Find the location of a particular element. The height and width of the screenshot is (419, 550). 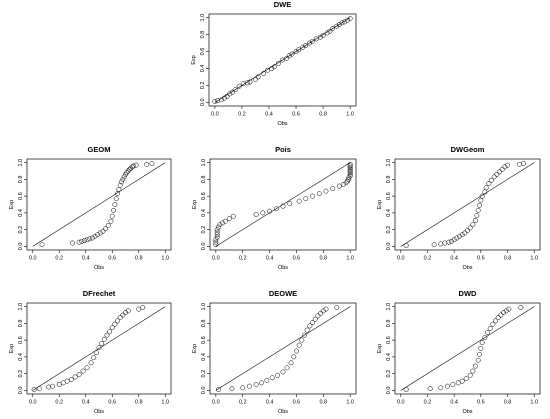

panel-title: DEOWE is located at coordinates (283, 293).